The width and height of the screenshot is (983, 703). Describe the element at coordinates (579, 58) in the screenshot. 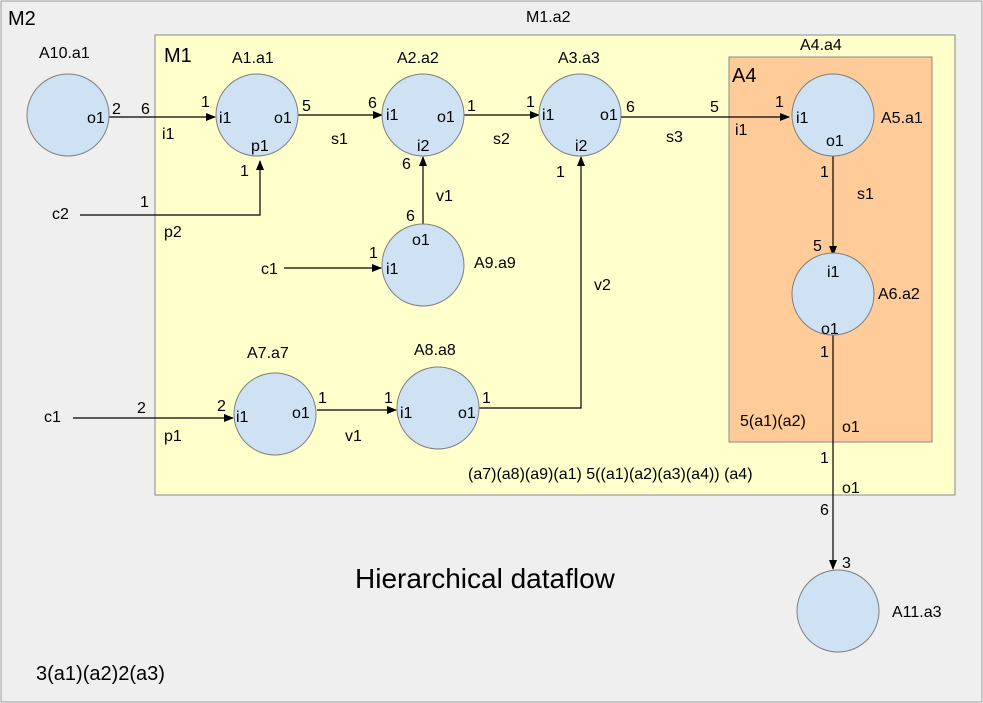

I see `node-label: A3.a3` at that location.